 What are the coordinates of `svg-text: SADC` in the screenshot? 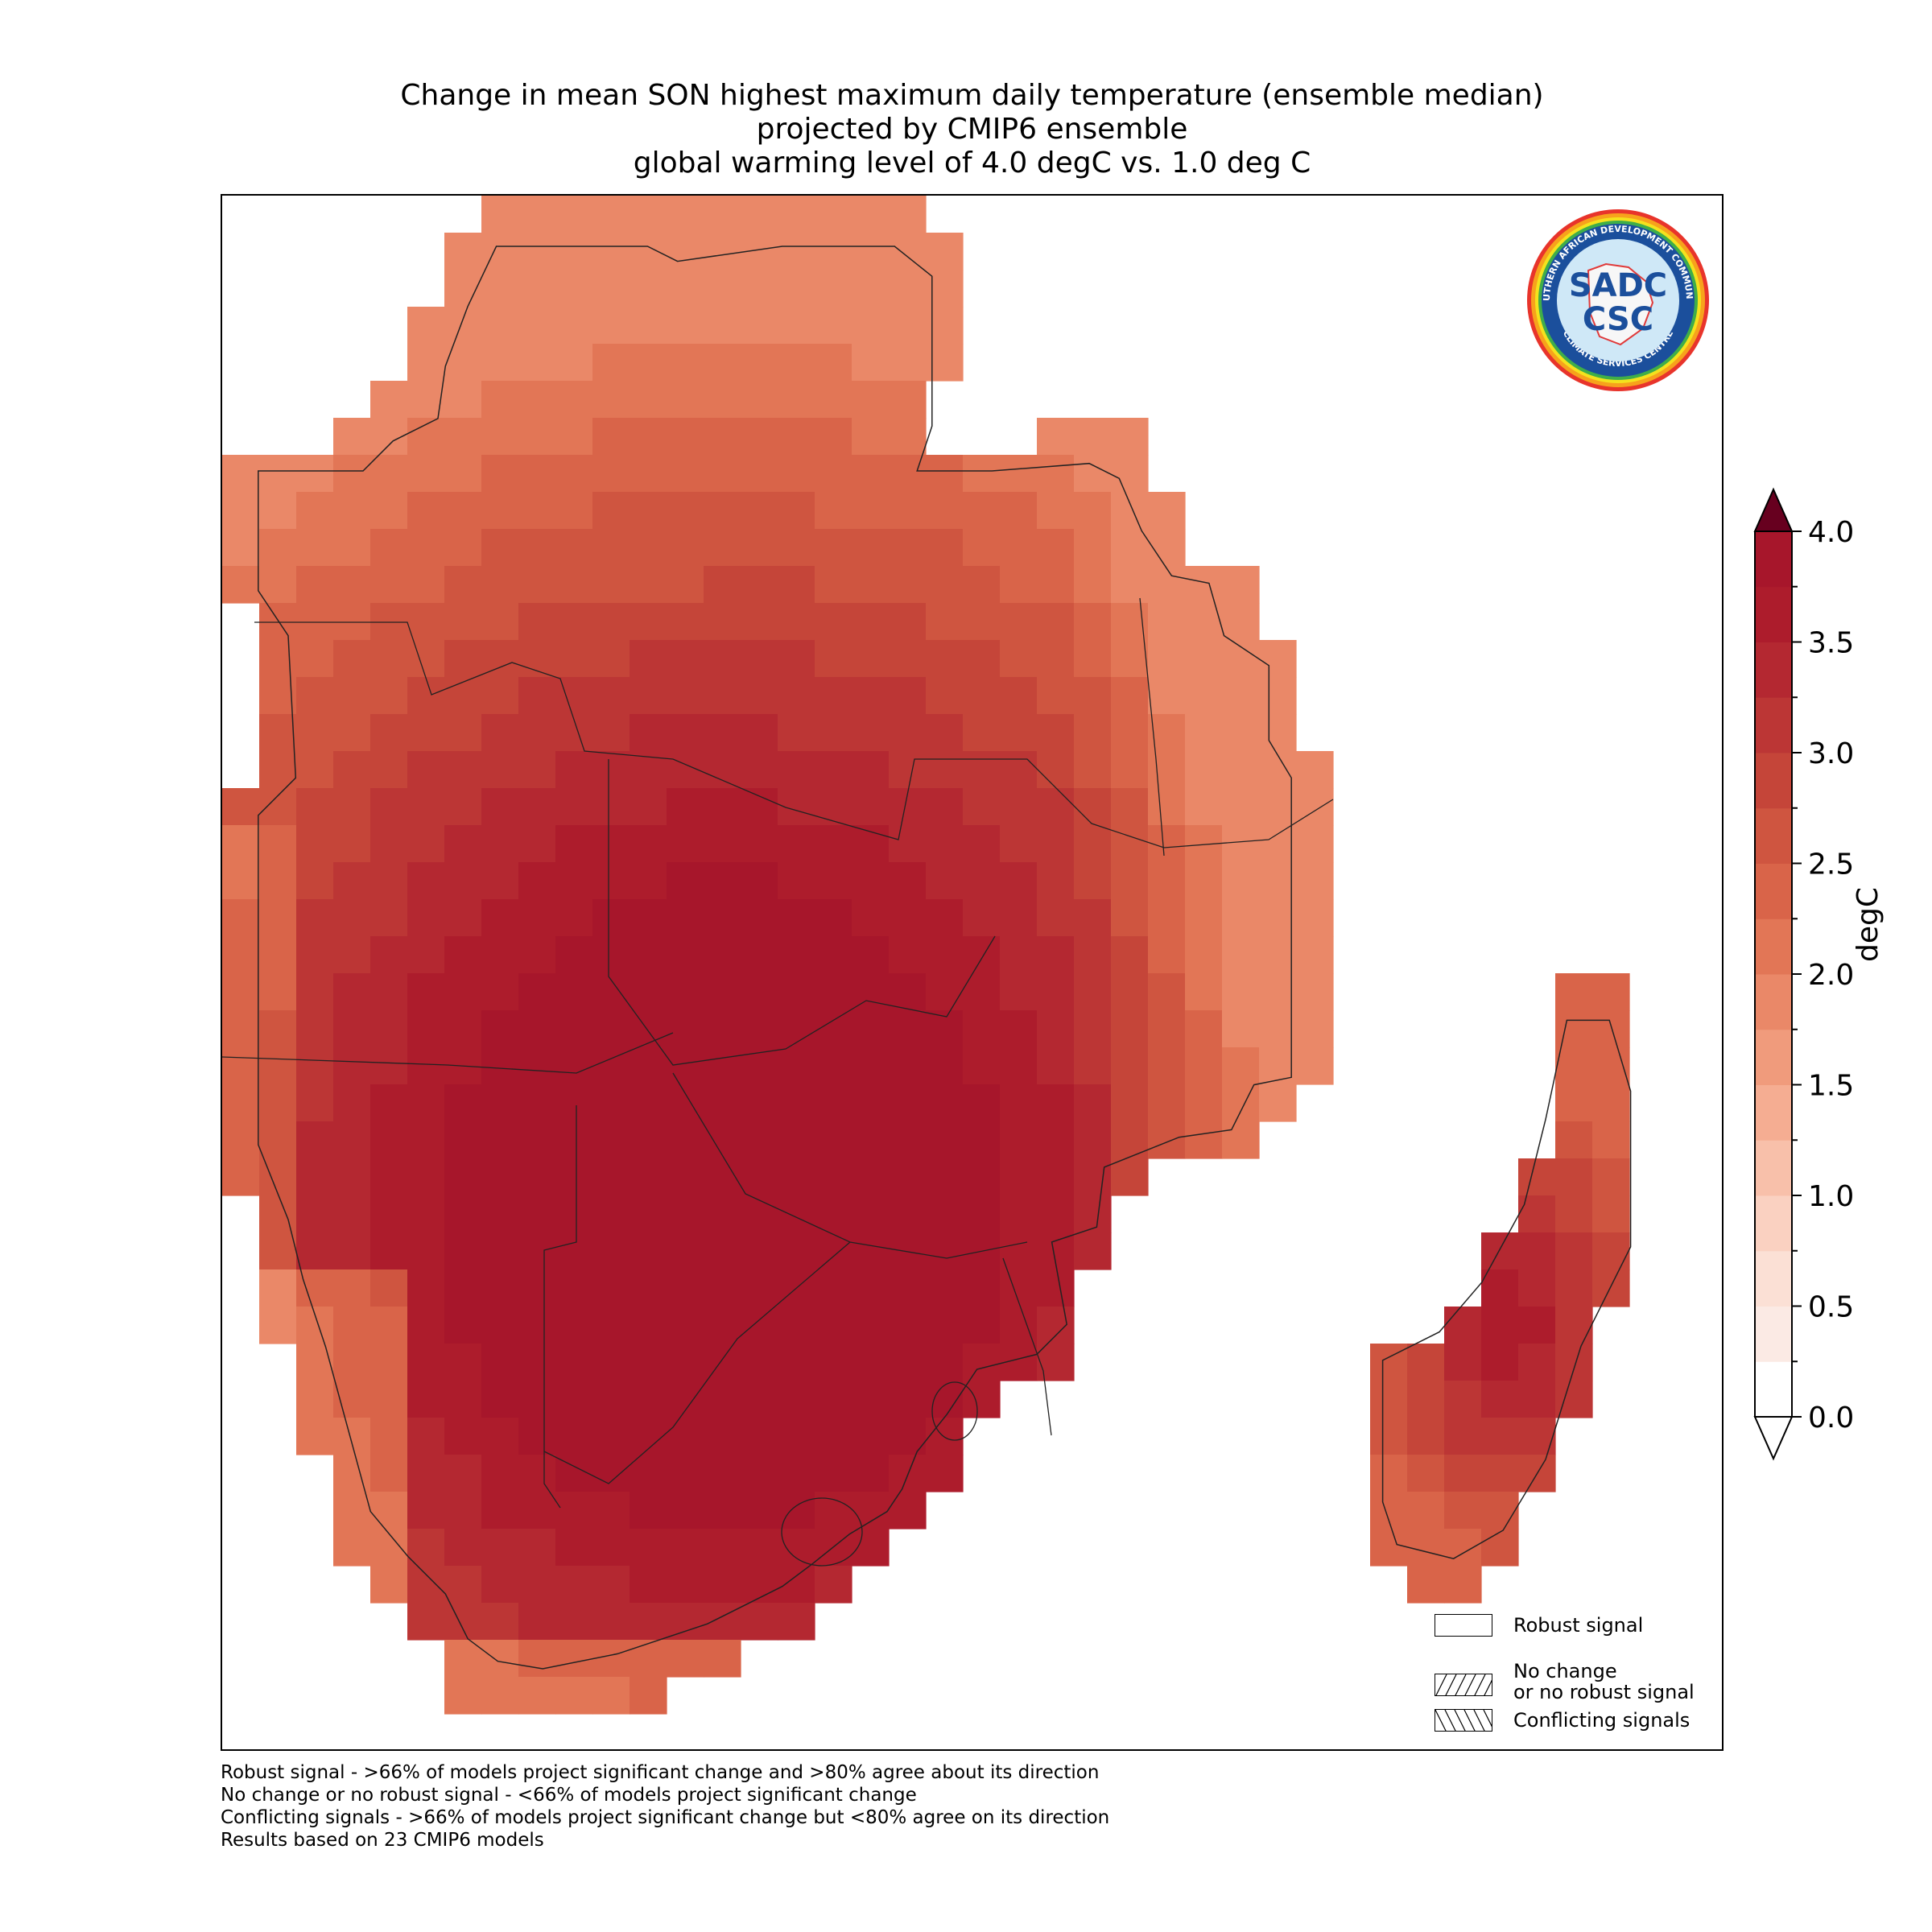 It's located at (1618, 285).